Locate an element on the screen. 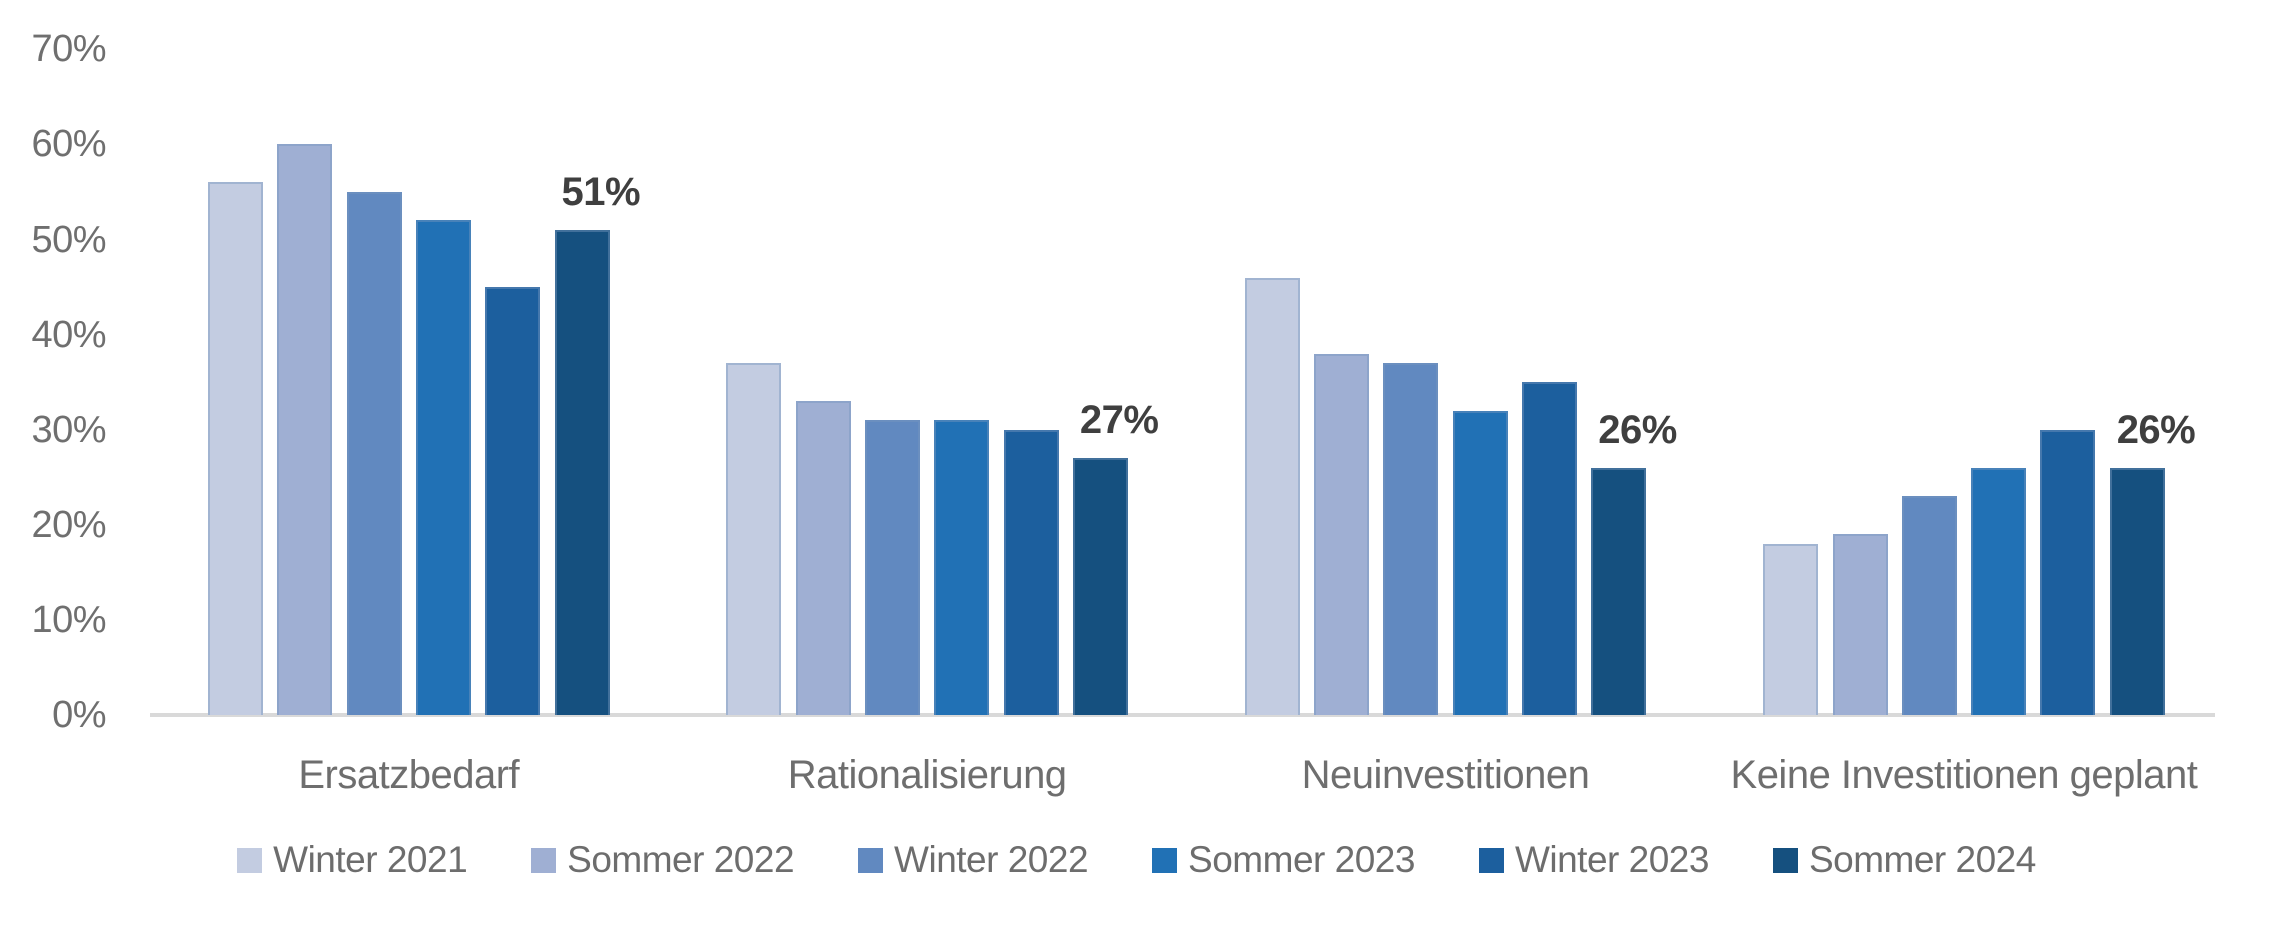 This screenshot has height=935, width=2273. bar-neuinvestitionen-winter-2021 is located at coordinates (1272, 496).